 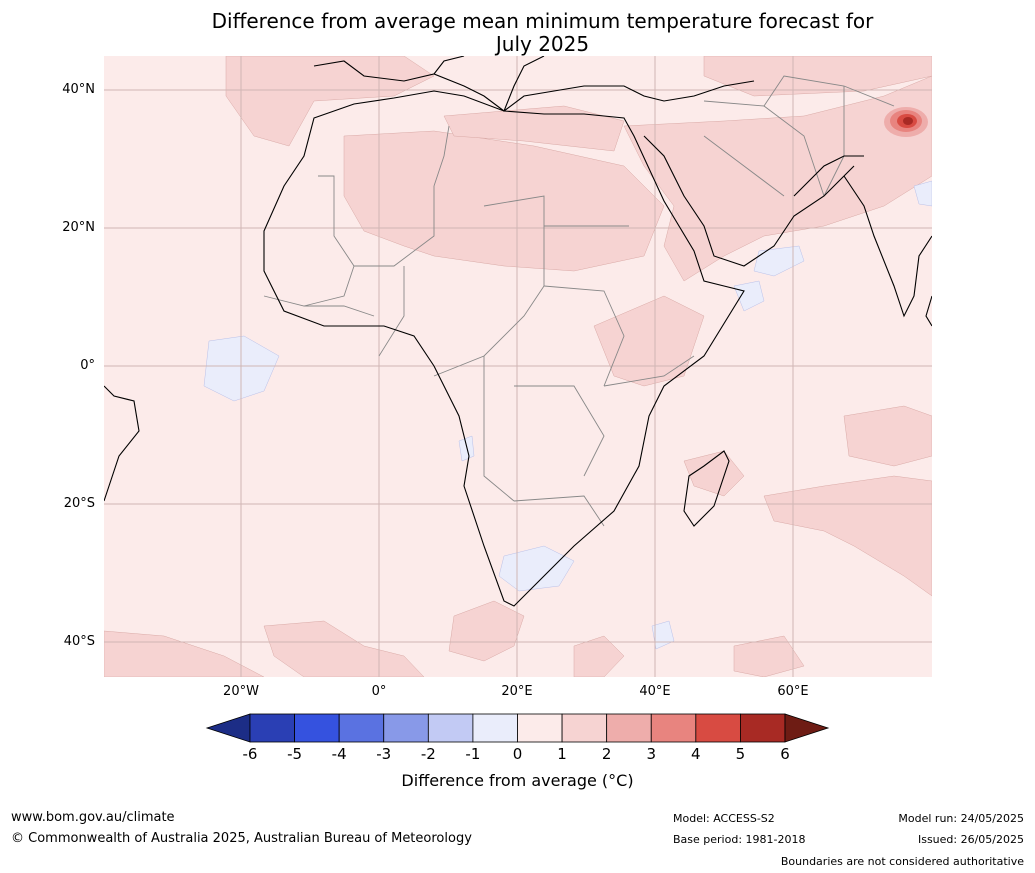 I want to click on colorbar-tick-label: -6, so click(x=250, y=754).